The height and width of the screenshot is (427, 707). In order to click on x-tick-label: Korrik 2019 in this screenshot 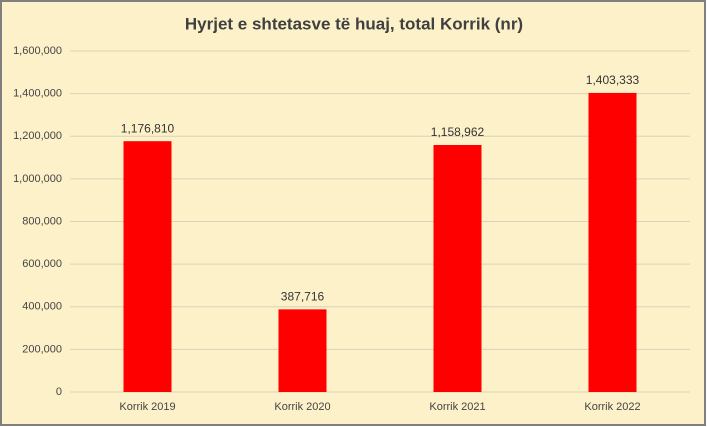, I will do `click(147, 407)`.